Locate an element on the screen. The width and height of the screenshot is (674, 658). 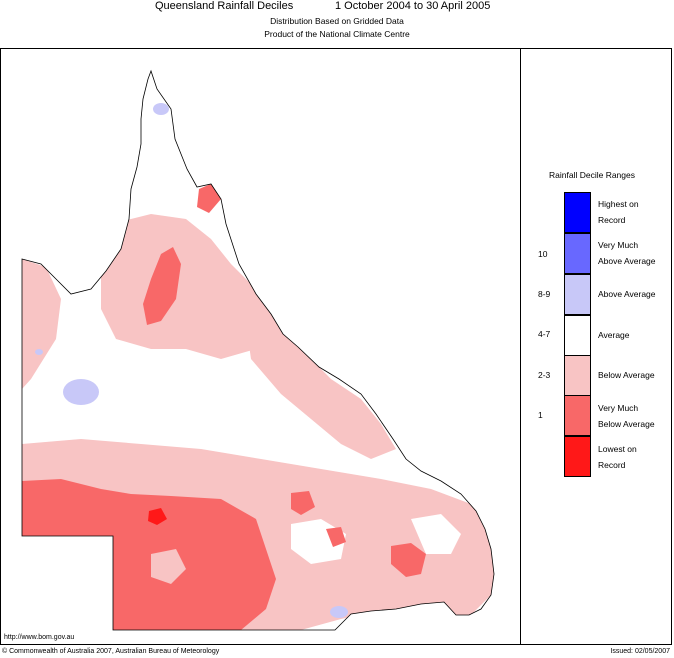
map-period: 1 October 2004 to 30 April 2005 is located at coordinates (413, 6).